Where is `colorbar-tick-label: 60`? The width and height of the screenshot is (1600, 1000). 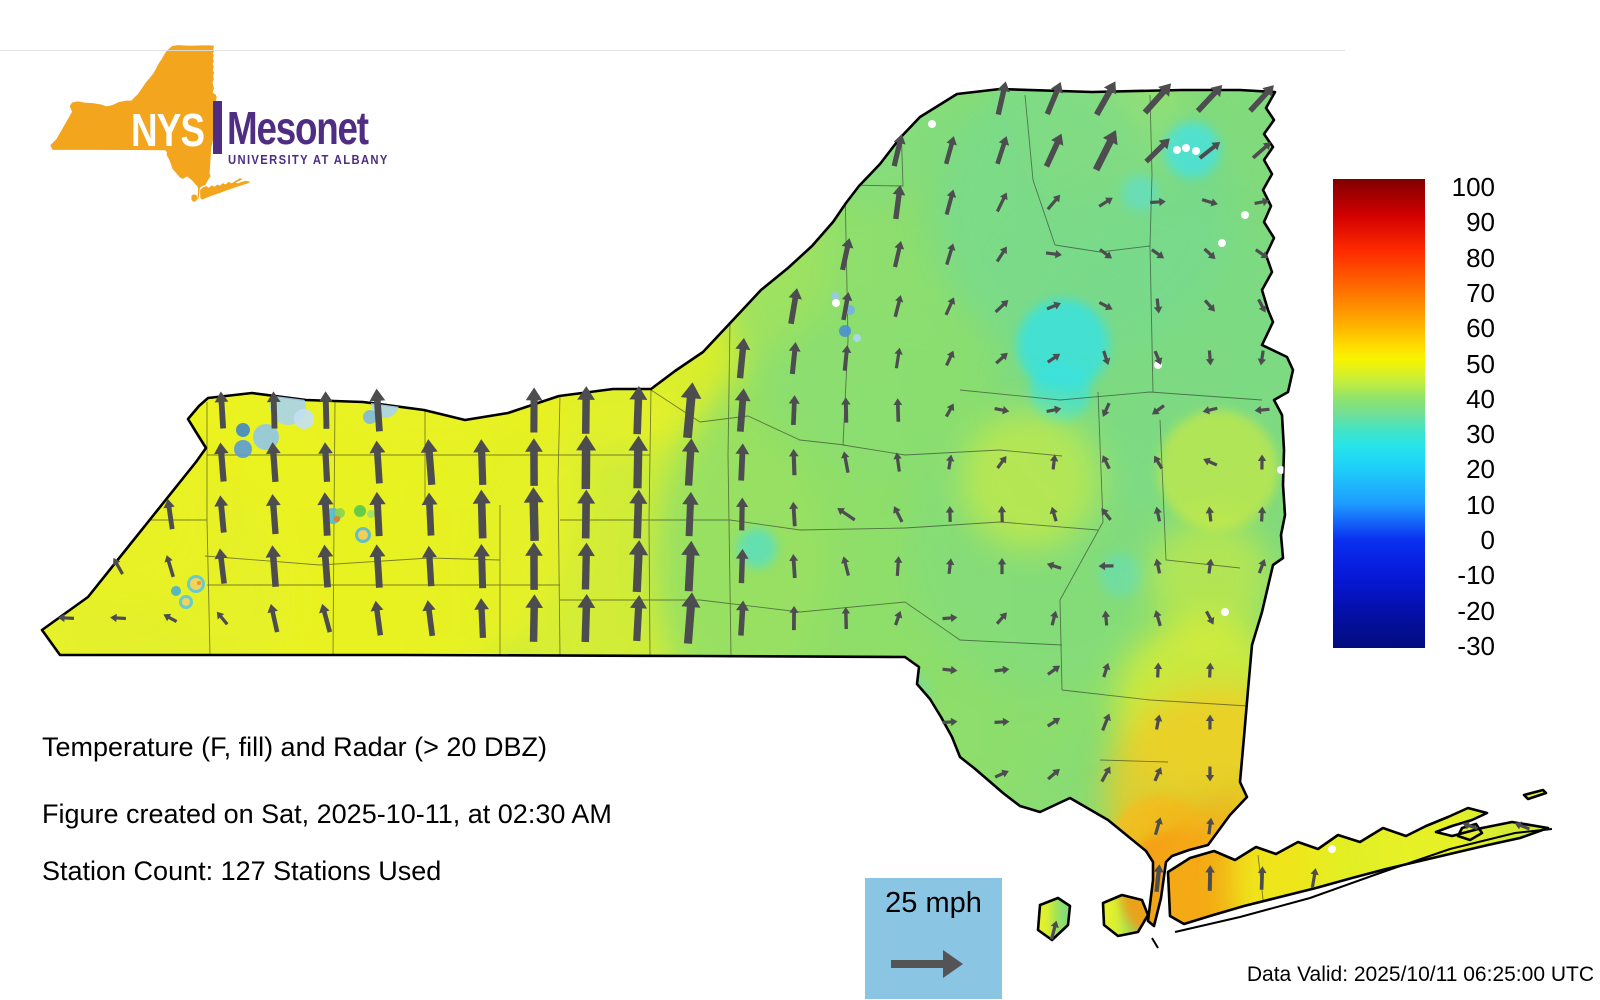
colorbar-tick-label: 60 is located at coordinates (1480, 328).